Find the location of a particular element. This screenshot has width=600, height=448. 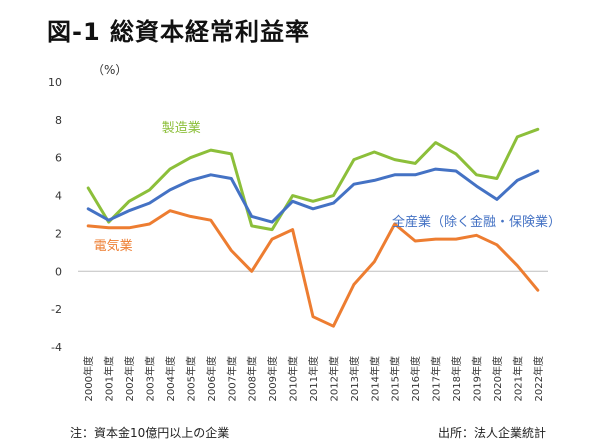

x-tick-label: 2002年度 is located at coordinates (129, 378).